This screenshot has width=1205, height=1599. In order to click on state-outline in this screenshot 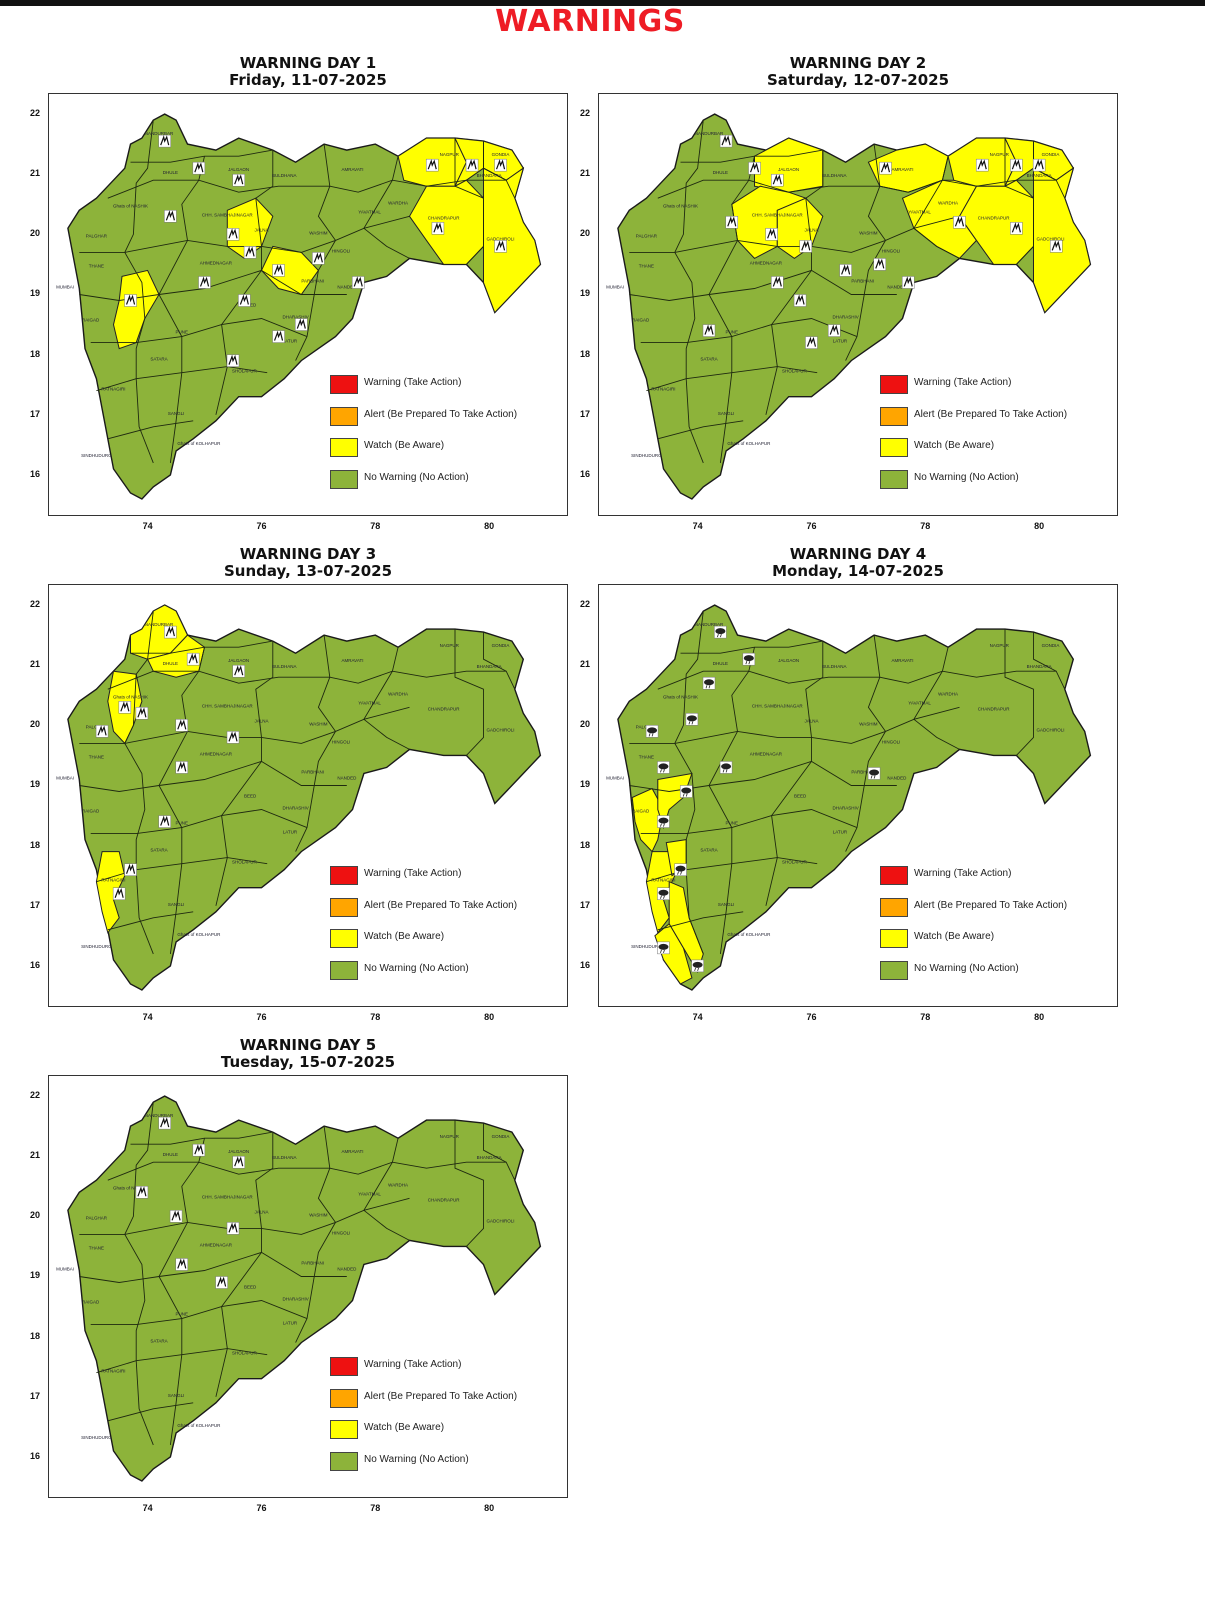, I will do `click(304, 1288)`.